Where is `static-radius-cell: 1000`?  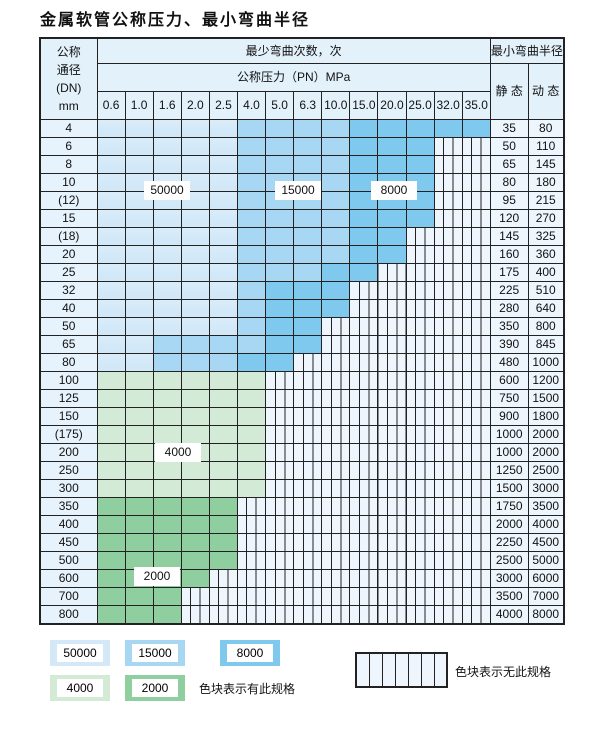 static-radius-cell: 1000 is located at coordinates (509, 452).